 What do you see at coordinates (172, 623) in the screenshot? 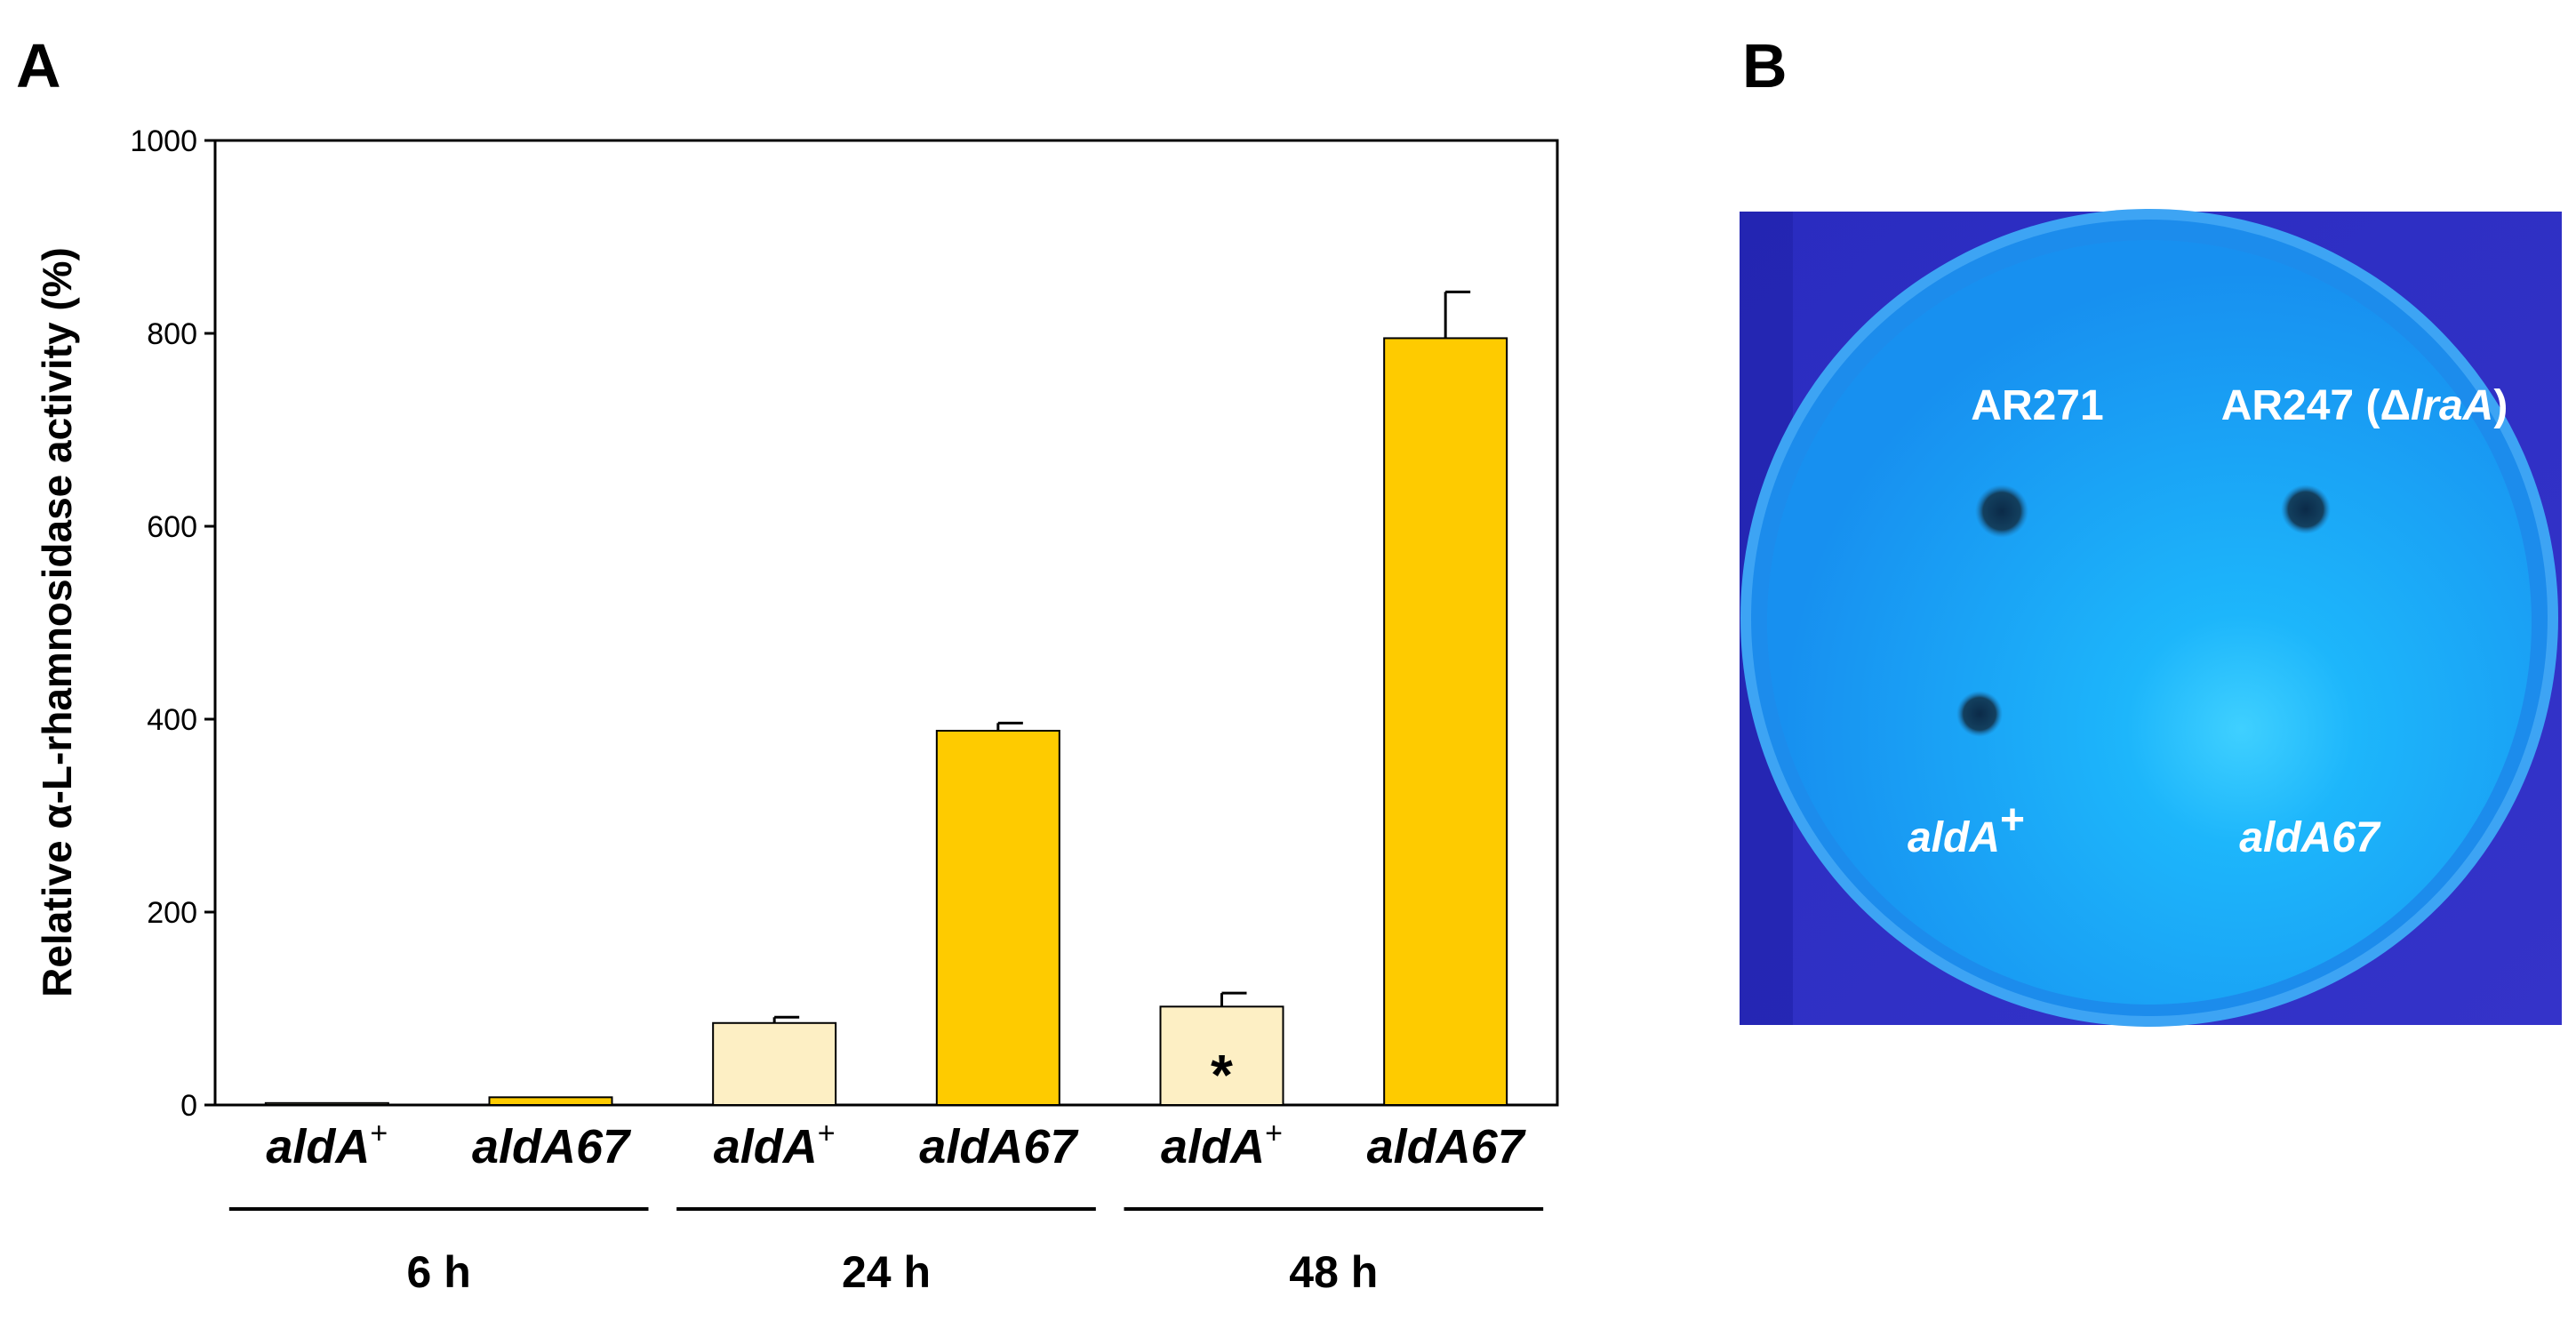
I see `y-axis-ticks: 0 200 400 600 800 1000` at bounding box center [172, 623].